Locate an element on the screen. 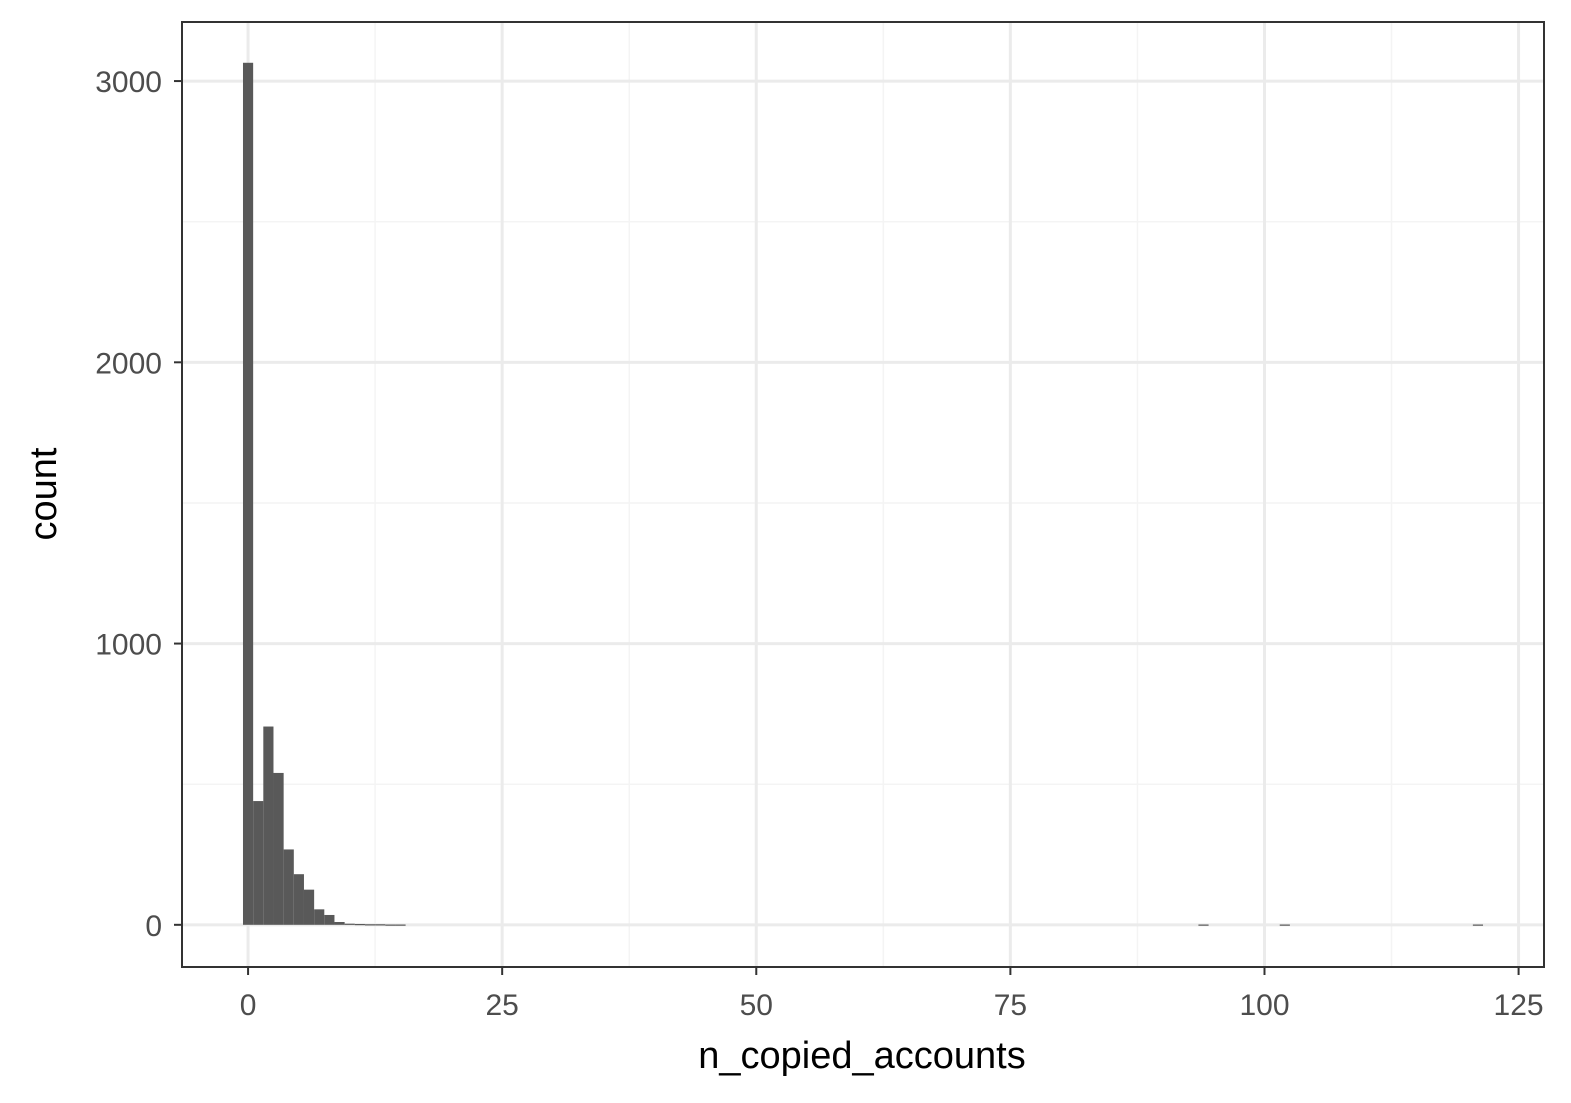  x-tick-label: 25 is located at coordinates (501, 1005).